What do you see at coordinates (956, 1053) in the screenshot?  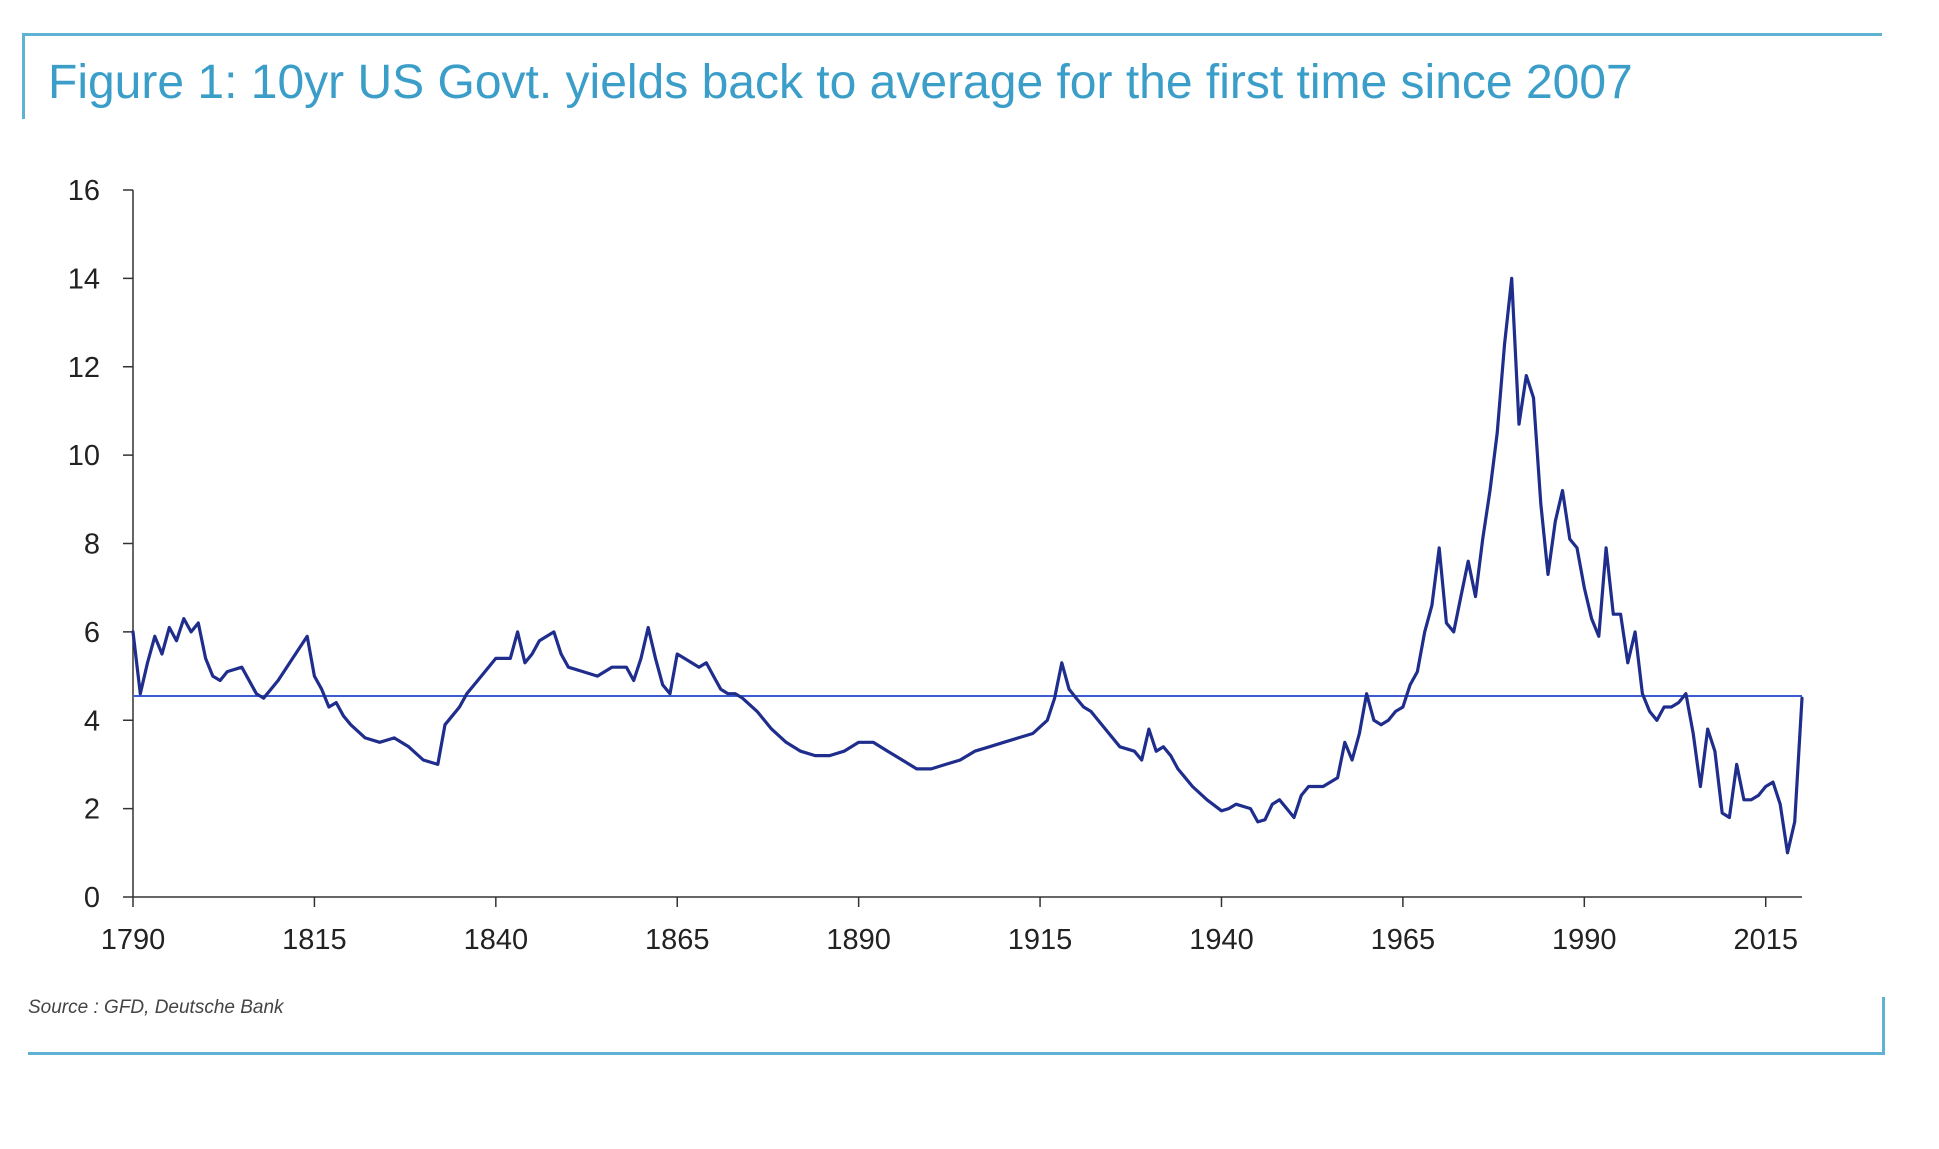 I see `frame-bottom-rule` at bounding box center [956, 1053].